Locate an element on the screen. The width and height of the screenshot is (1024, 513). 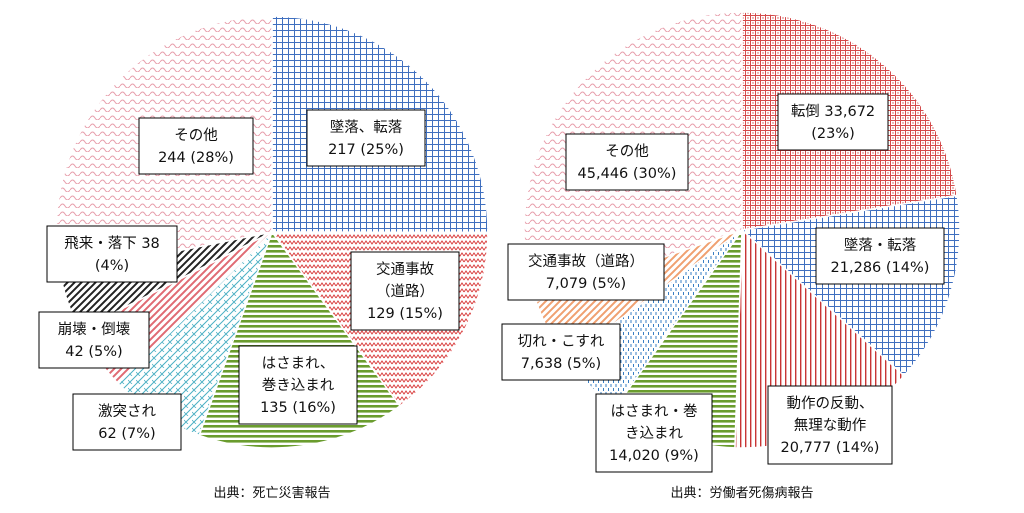
slice-label: 墜落、転落 217 (25%) is located at coordinates (366, 138).